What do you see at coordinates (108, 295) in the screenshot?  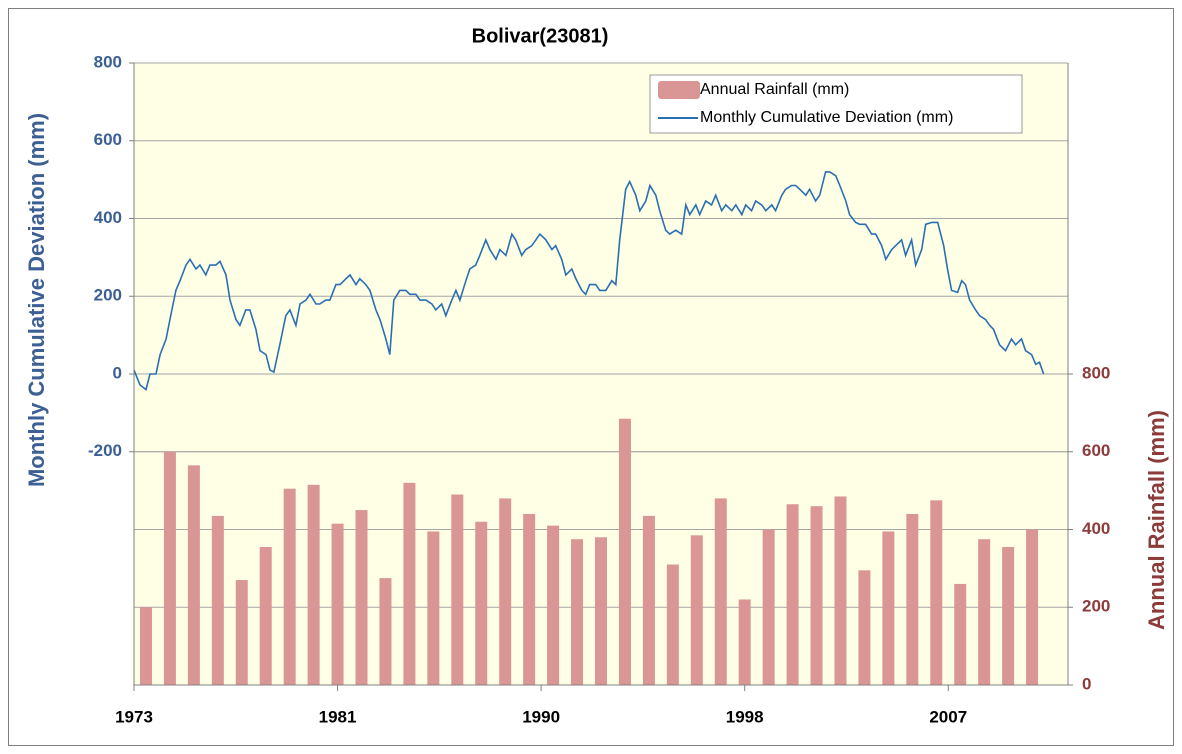 I see `y-tick-label: 200` at bounding box center [108, 295].